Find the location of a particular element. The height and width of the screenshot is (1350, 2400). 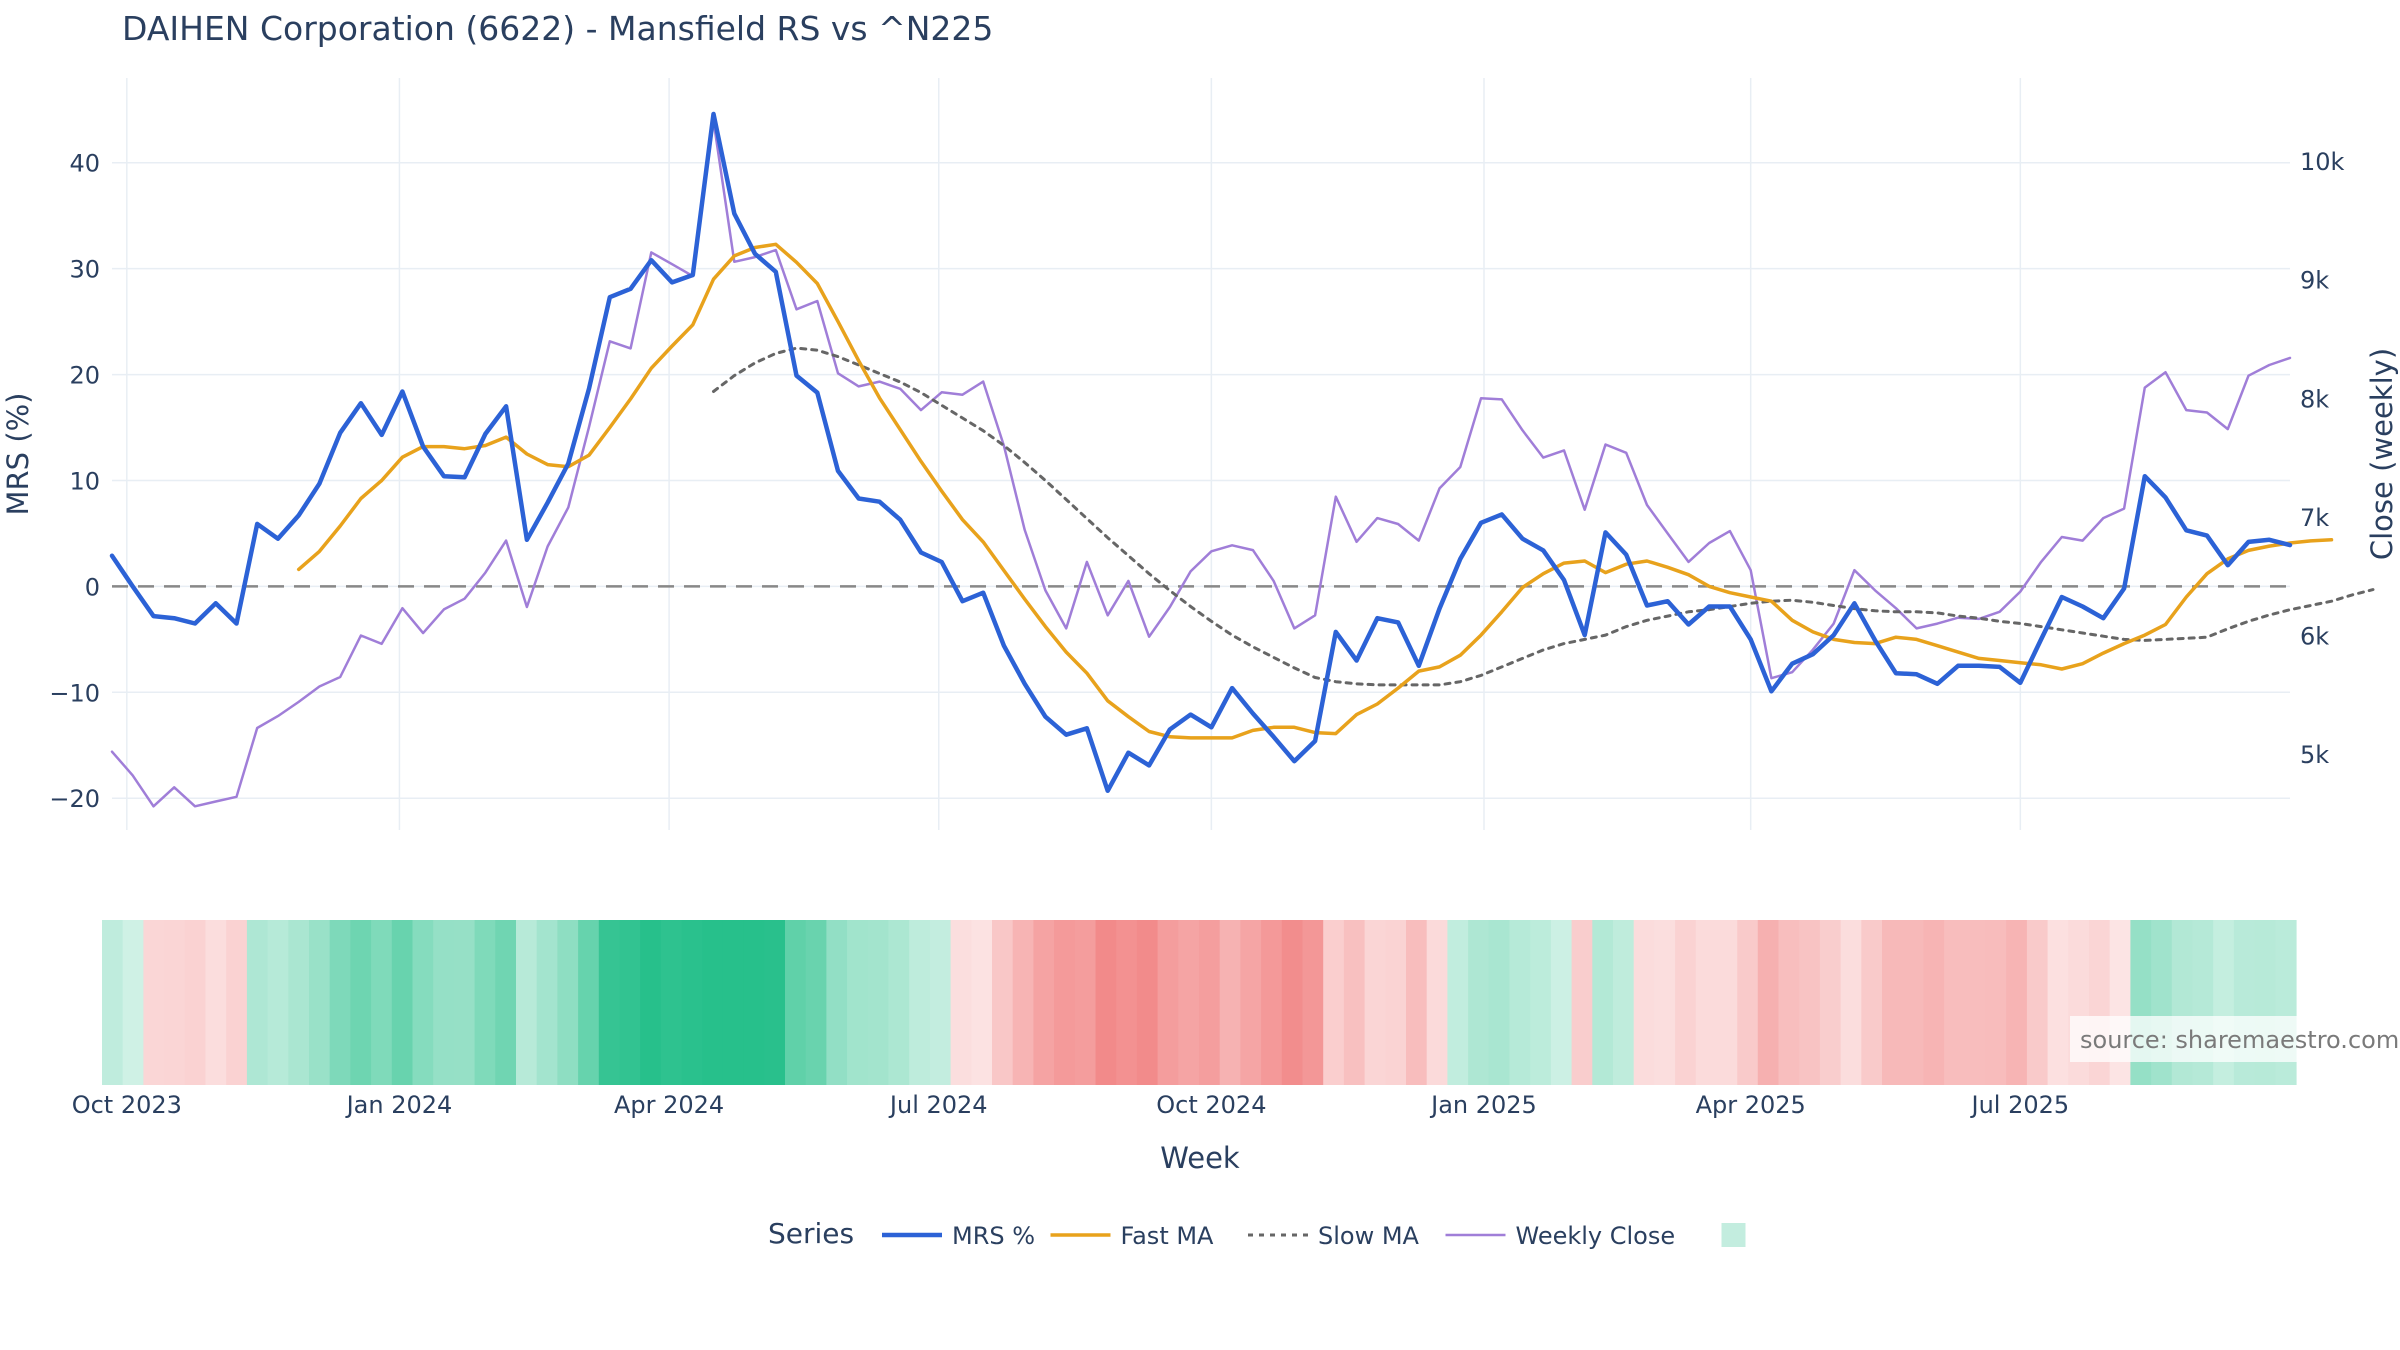

x-tick-label: Jan 2024 is located at coordinates (399, 1105).